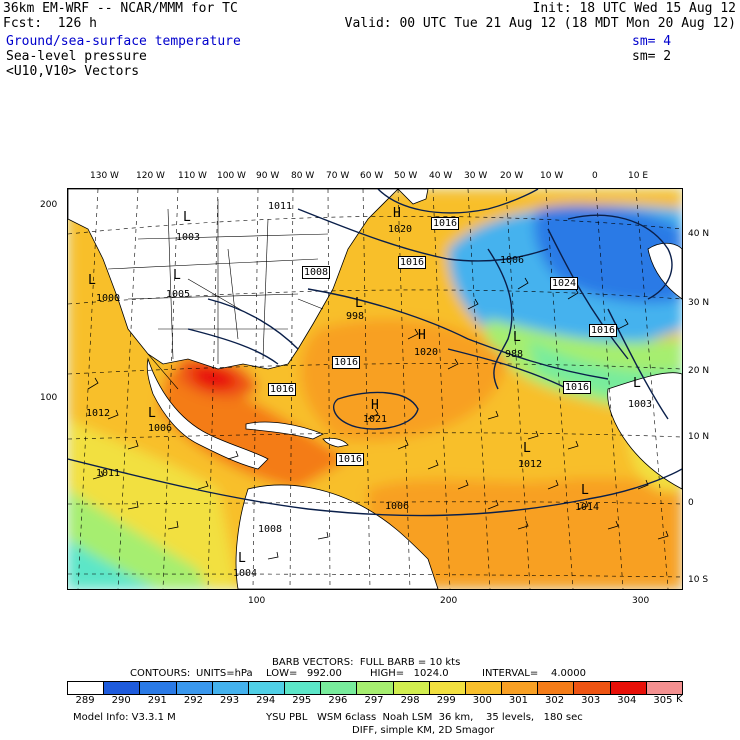  What do you see at coordinates (85, 700) in the screenshot?
I see `legend-label: 289` at bounding box center [85, 700].